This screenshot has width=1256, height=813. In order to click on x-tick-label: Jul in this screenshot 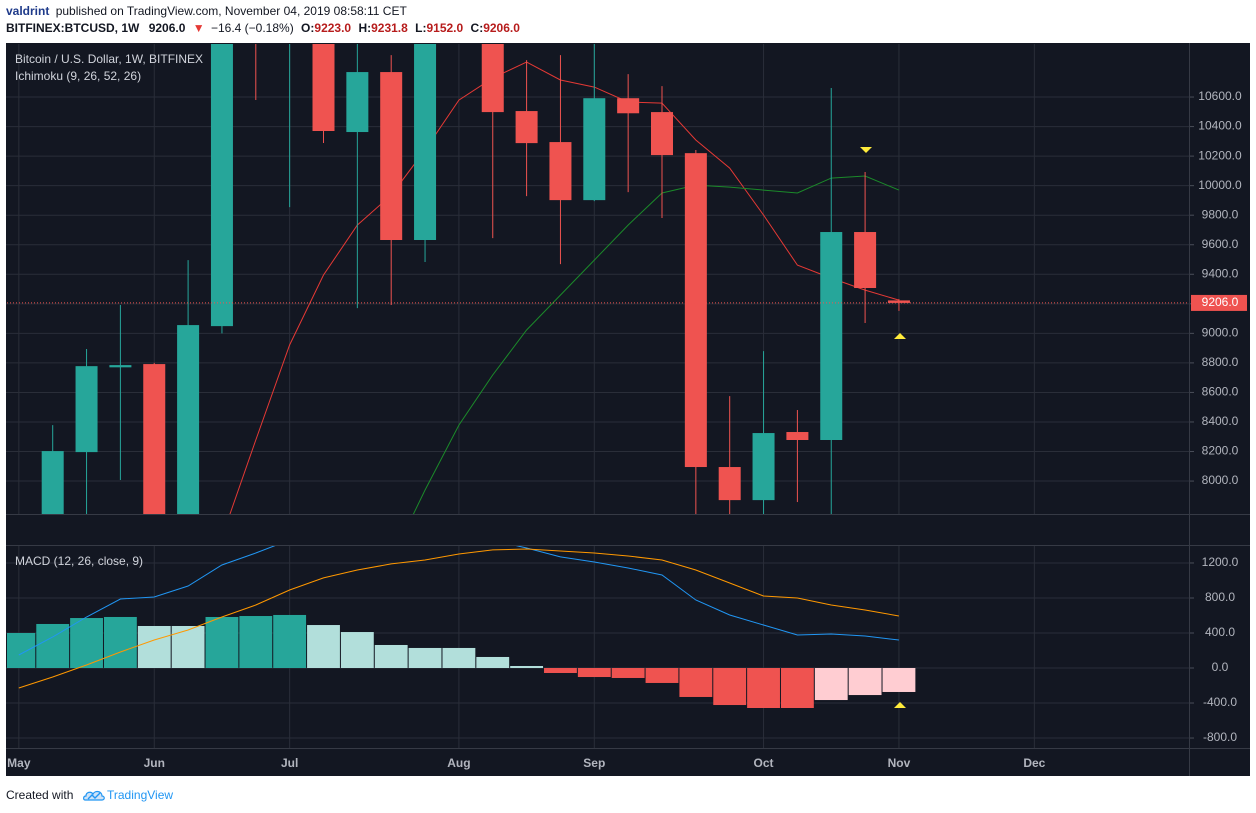, I will do `click(289, 763)`.